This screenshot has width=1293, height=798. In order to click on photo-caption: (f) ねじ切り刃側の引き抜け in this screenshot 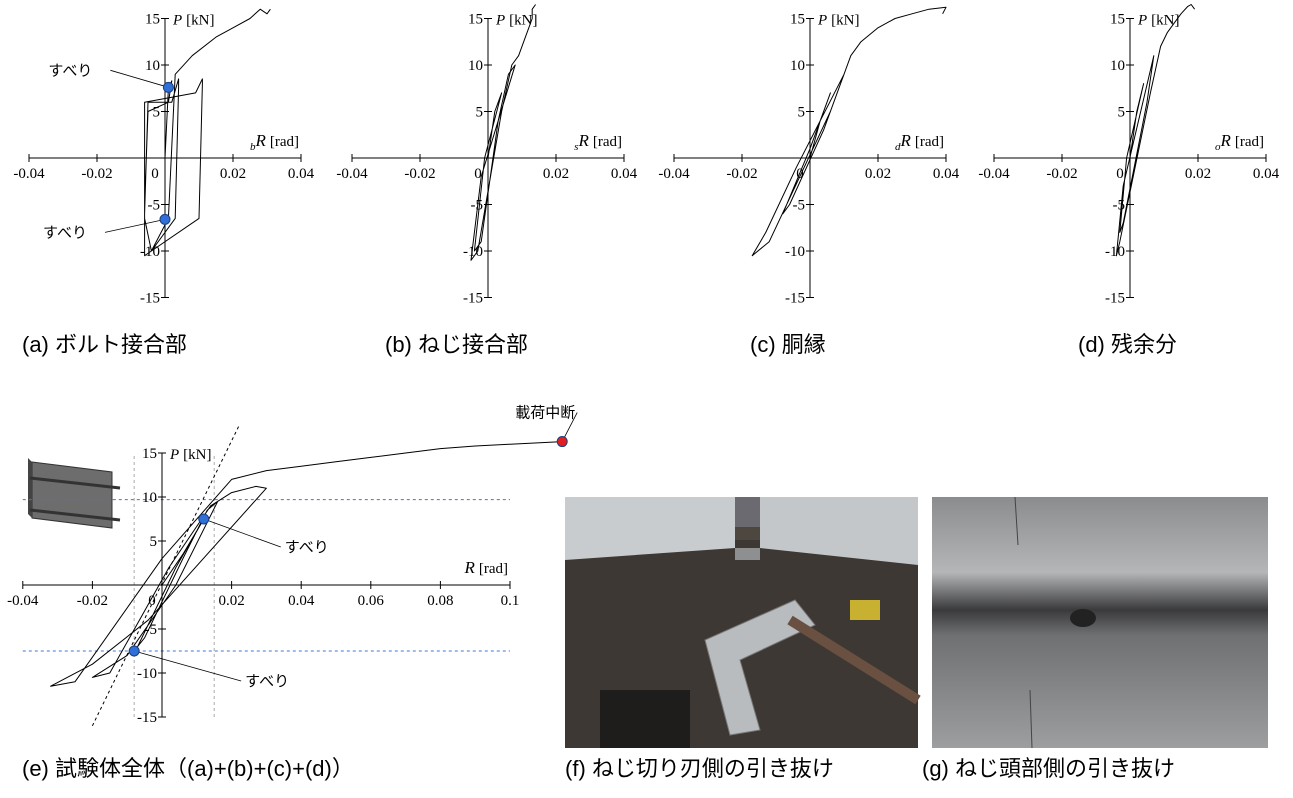, I will do `click(699, 768)`.